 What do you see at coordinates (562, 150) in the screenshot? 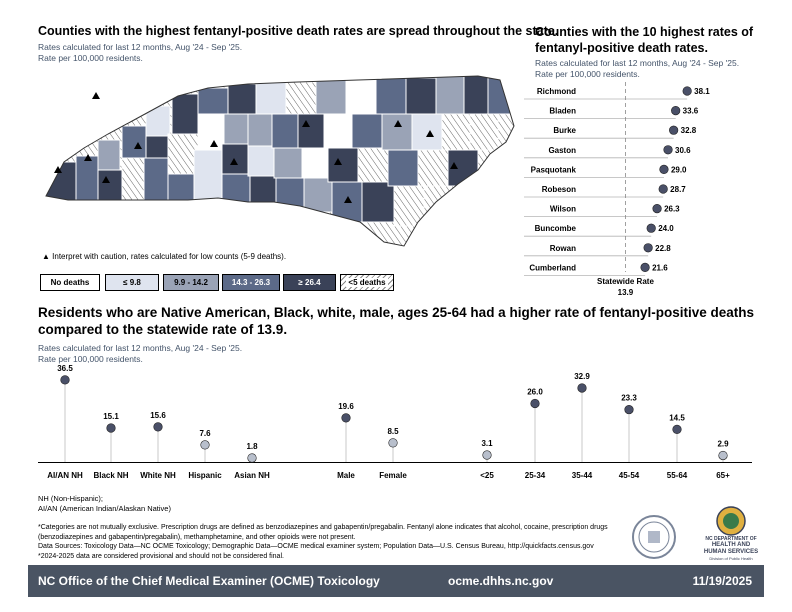
I see `top10-county-label: Gaston` at bounding box center [562, 150].